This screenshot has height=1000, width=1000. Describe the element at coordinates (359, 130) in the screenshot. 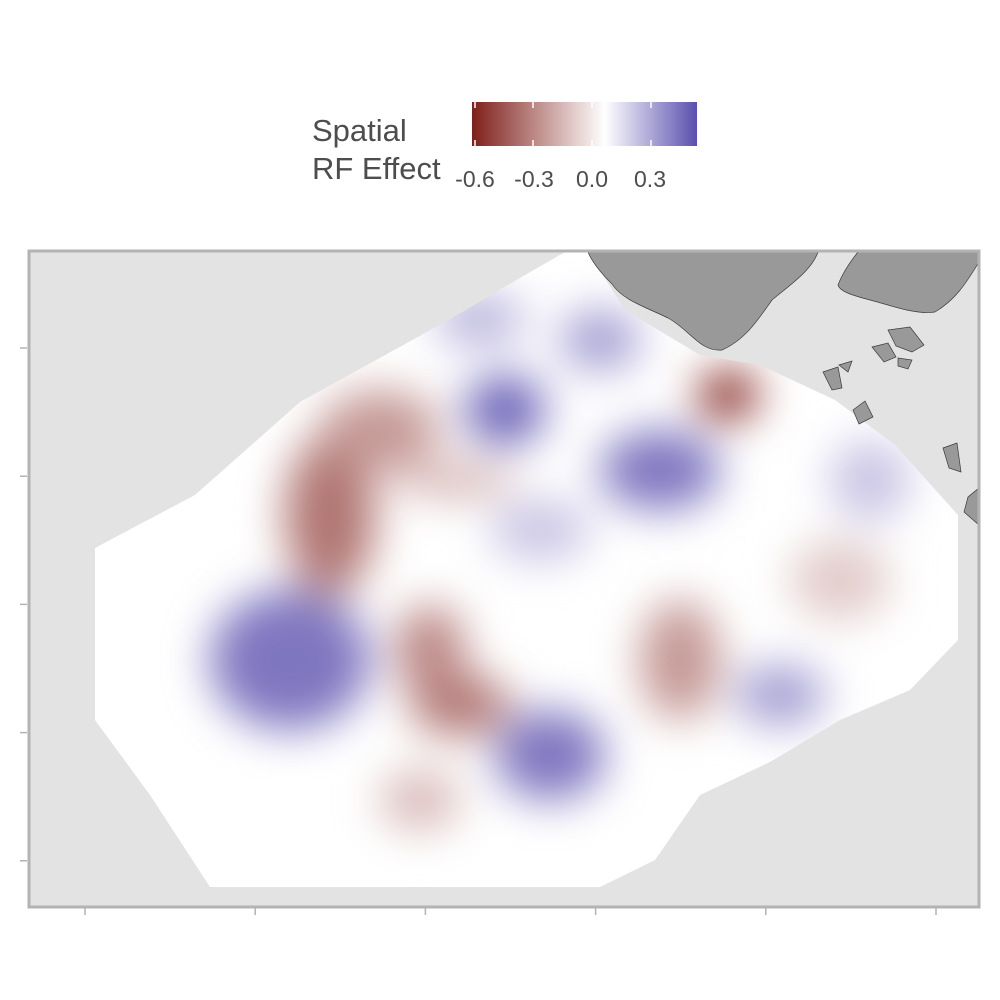

I see `legend-title-line1: Spatial` at that location.